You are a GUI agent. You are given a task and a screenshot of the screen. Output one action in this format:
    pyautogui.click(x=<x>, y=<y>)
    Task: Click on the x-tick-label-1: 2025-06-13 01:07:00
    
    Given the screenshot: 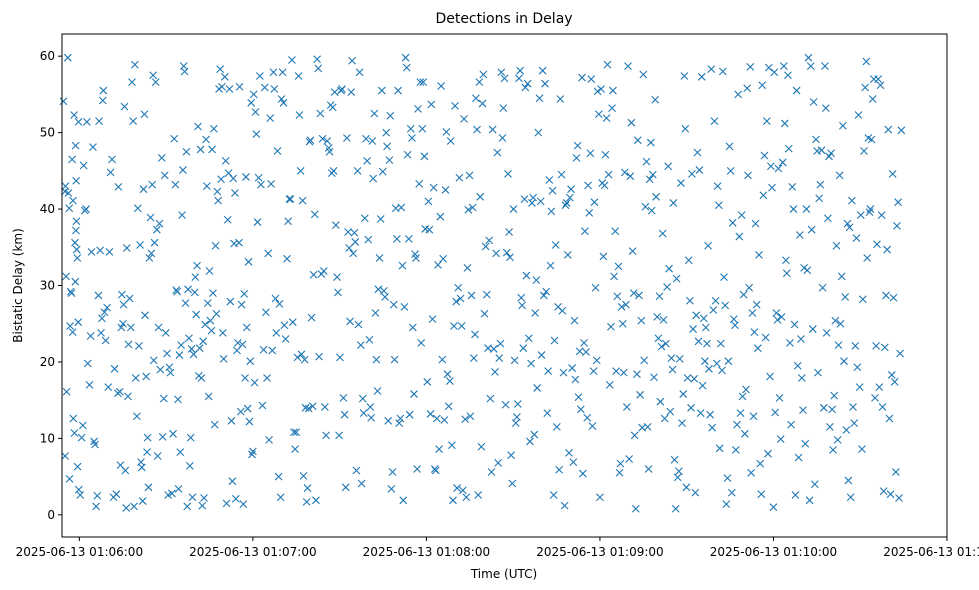 What is the action you would take?
    pyautogui.click(x=252, y=552)
    